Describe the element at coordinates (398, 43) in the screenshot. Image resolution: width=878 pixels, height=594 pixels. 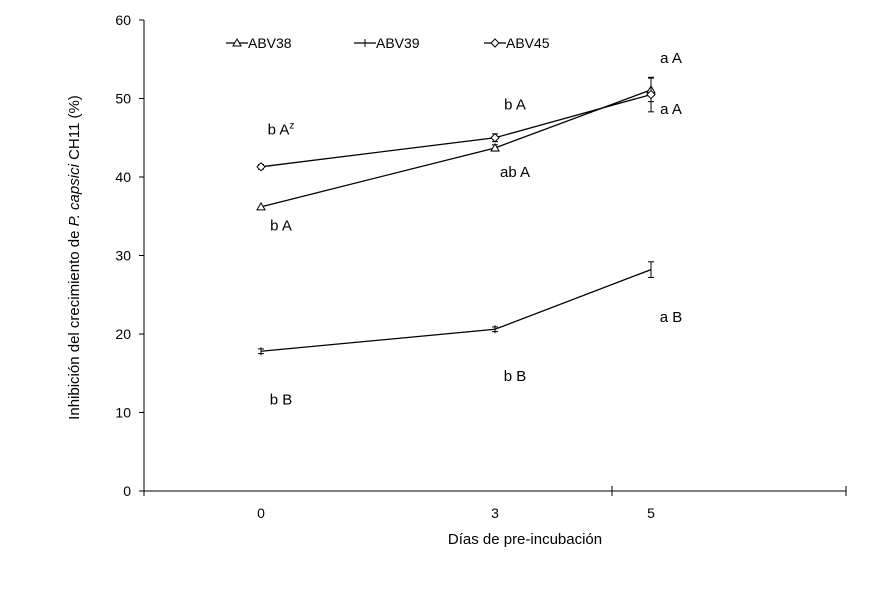
I see `legend-label: ABV39` at that location.